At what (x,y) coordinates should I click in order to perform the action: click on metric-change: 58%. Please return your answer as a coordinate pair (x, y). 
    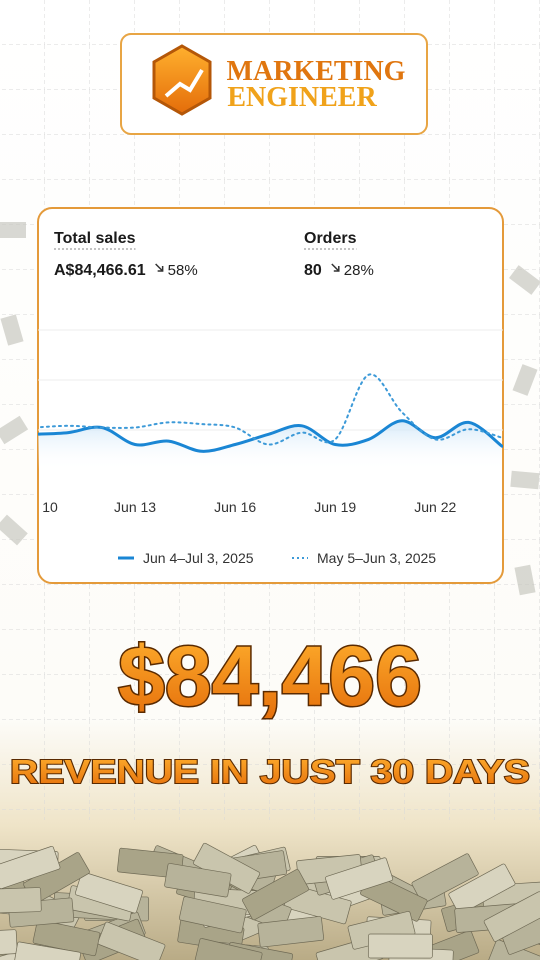
    Looking at the image, I should click on (183, 270).